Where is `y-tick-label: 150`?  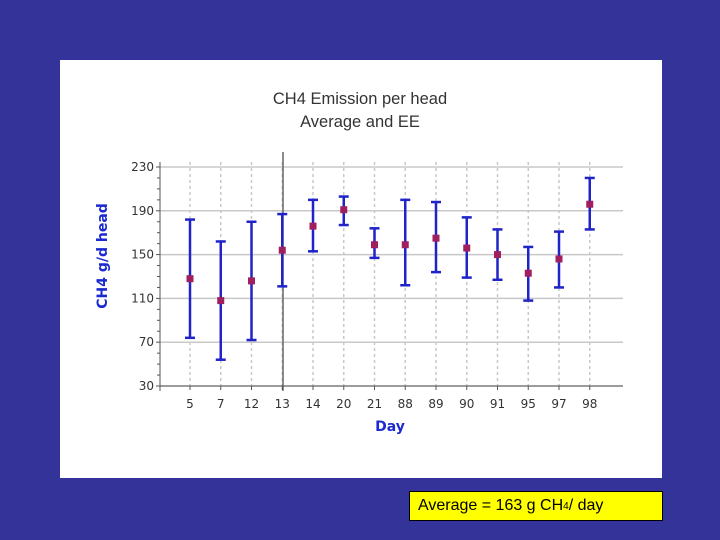
y-tick-label: 150 is located at coordinates (142, 255).